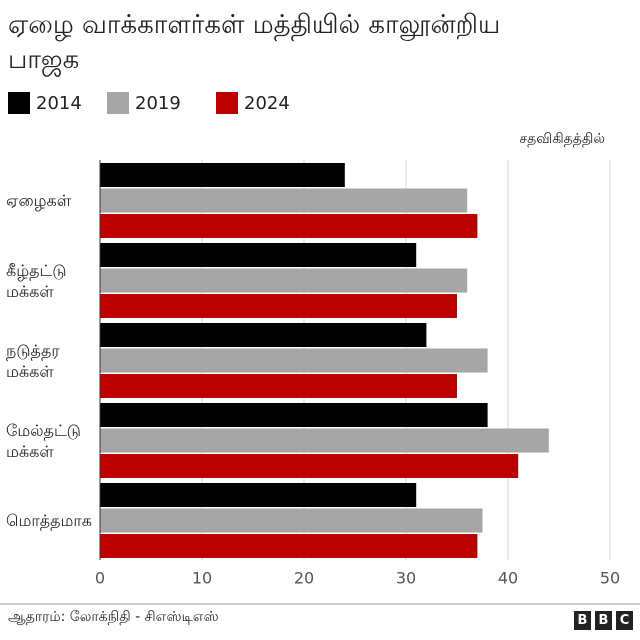 The height and width of the screenshot is (640, 640). What do you see at coordinates (43, 440) in the screenshot?
I see `y-tick-label: மேல்தட்டு மக்கள்` at bounding box center [43, 440].